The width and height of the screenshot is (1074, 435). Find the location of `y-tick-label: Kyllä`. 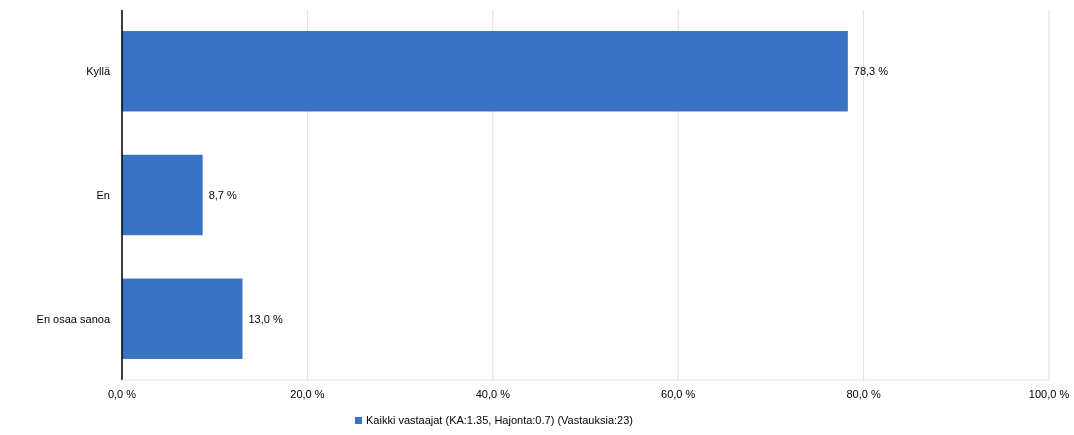

y-tick-label: Kyllä is located at coordinates (98, 71).